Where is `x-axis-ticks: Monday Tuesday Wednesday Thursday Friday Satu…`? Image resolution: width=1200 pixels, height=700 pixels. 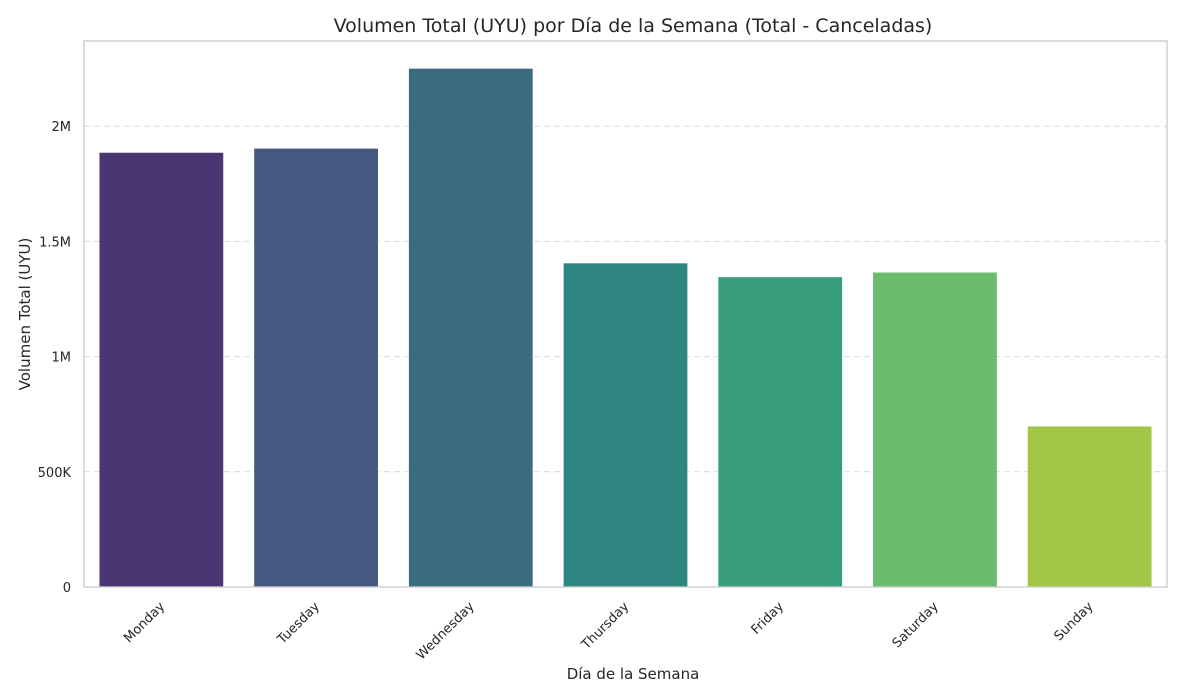 x-axis-ticks: Monday Tuesday Wednesday Thursday Friday Satu… is located at coordinates (608, 631).